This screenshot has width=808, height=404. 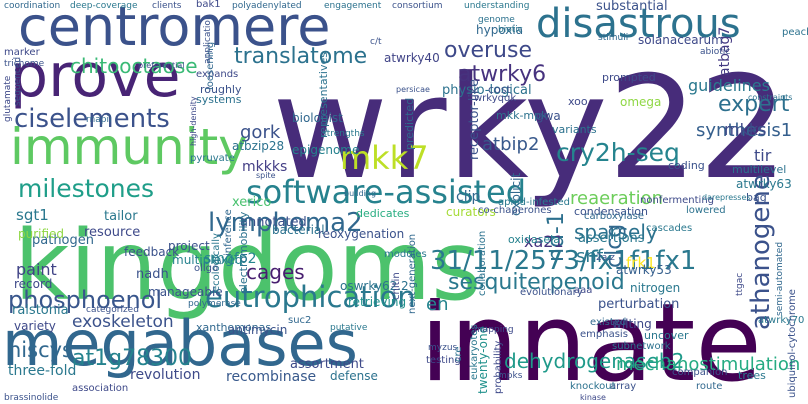 I want to click on word: atbip2, so click(x=511, y=144).